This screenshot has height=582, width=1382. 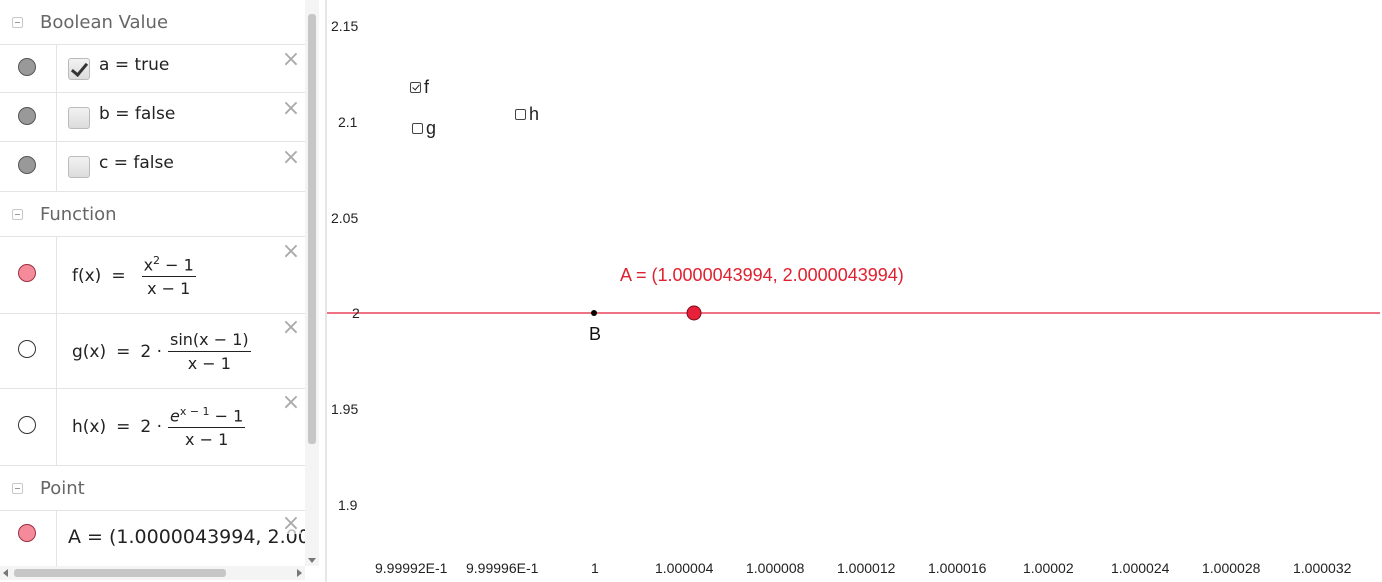 I want to click on algebra-row-a: a = true ×, so click(x=152, y=68).